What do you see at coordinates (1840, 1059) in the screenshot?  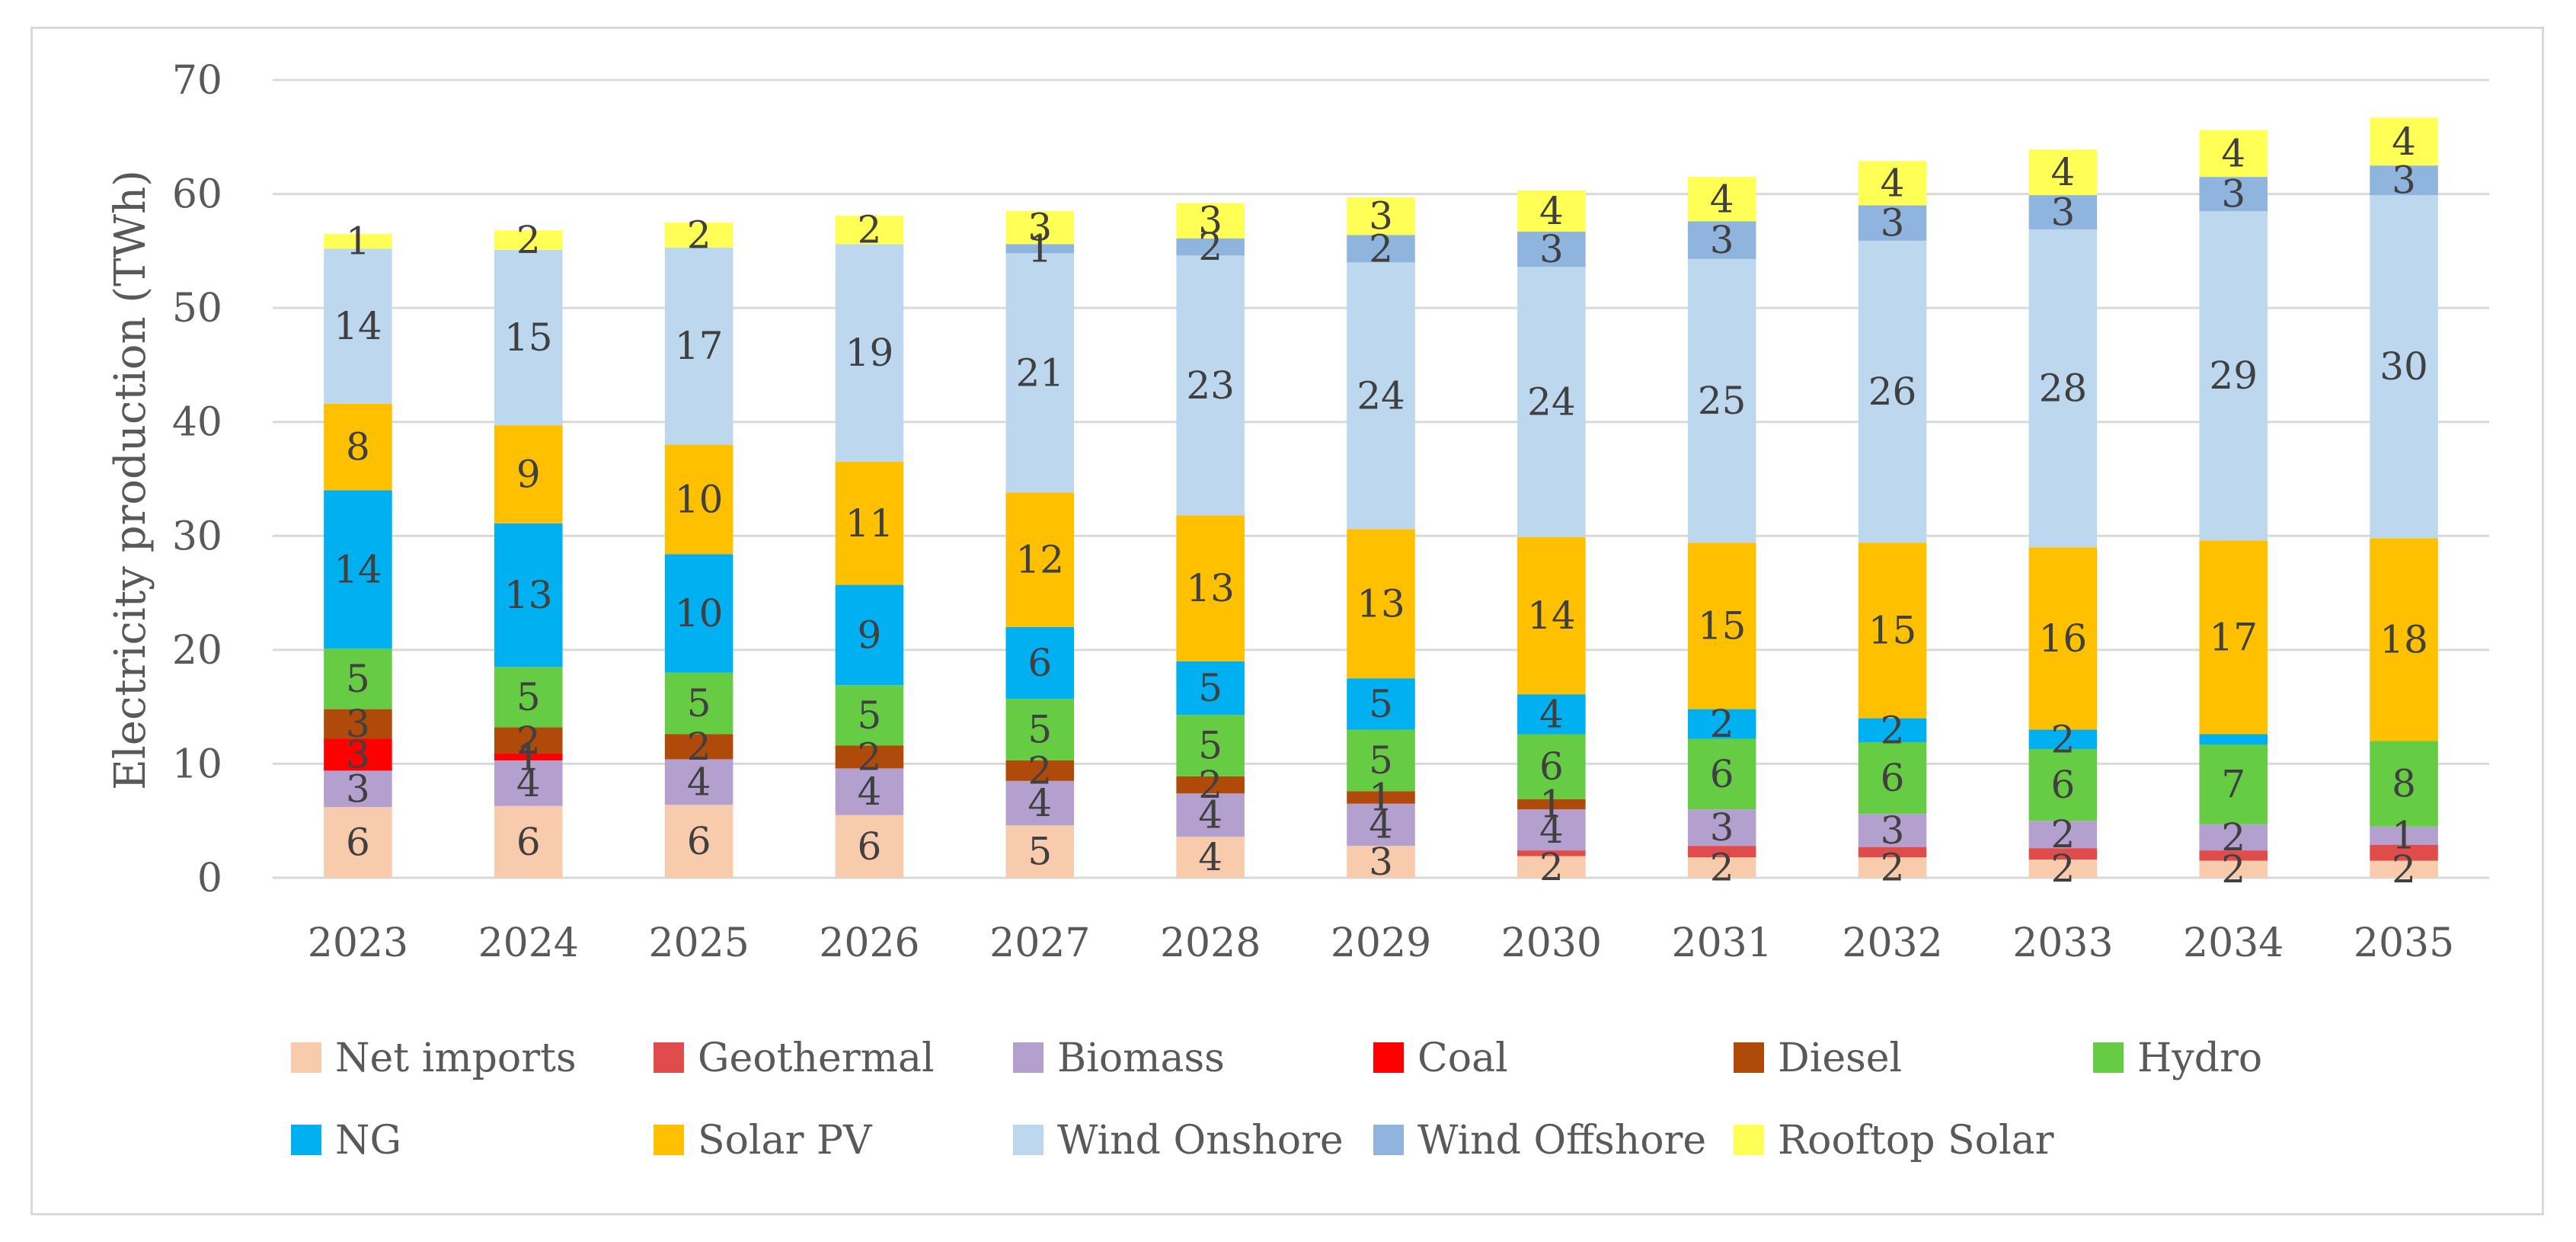 I see `legend-label: Diesel` at bounding box center [1840, 1059].